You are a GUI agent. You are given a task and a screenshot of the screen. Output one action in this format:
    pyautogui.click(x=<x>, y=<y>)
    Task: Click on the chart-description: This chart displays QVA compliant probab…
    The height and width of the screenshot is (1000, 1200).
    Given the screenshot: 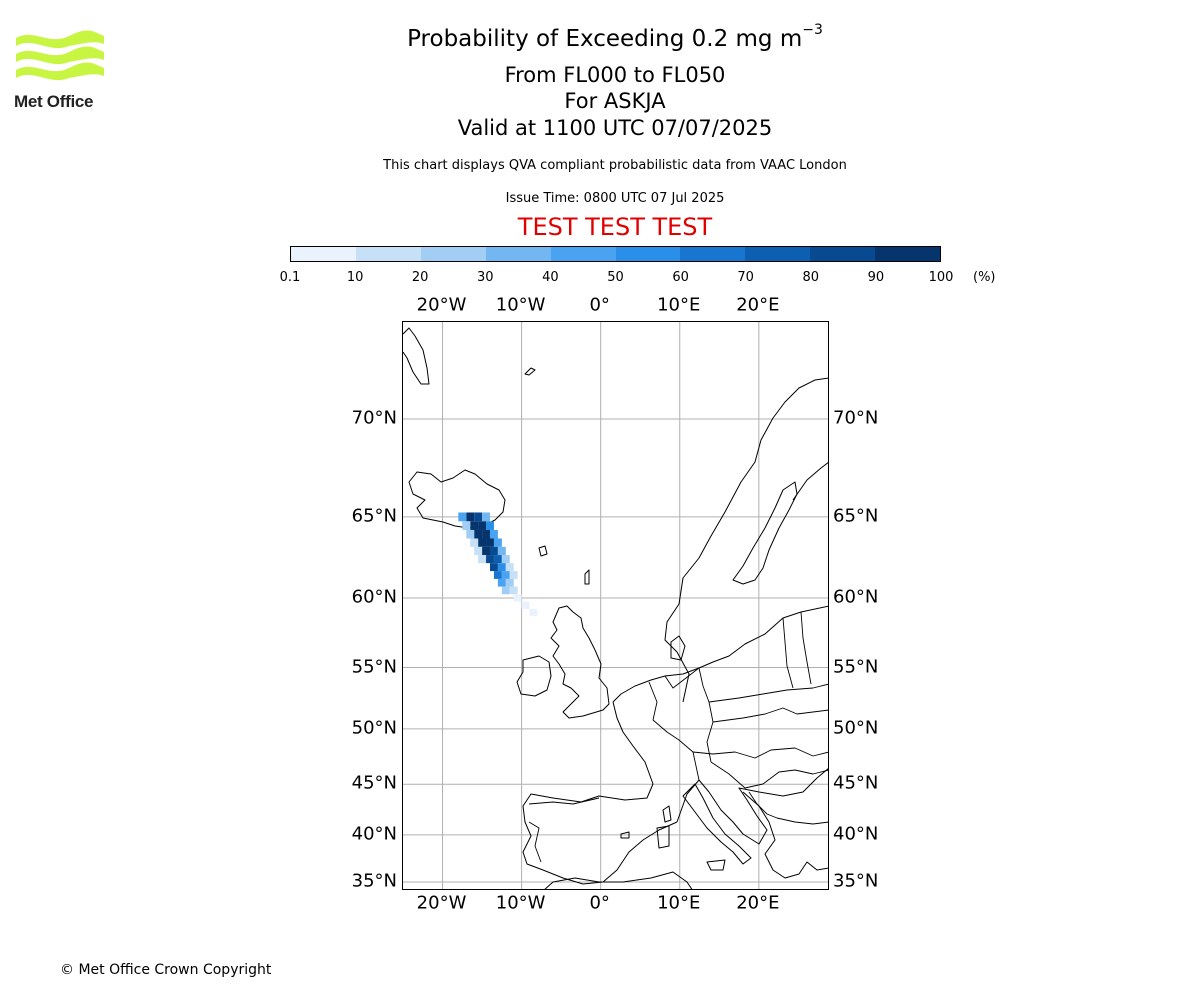 What is the action you would take?
    pyautogui.click(x=615, y=165)
    